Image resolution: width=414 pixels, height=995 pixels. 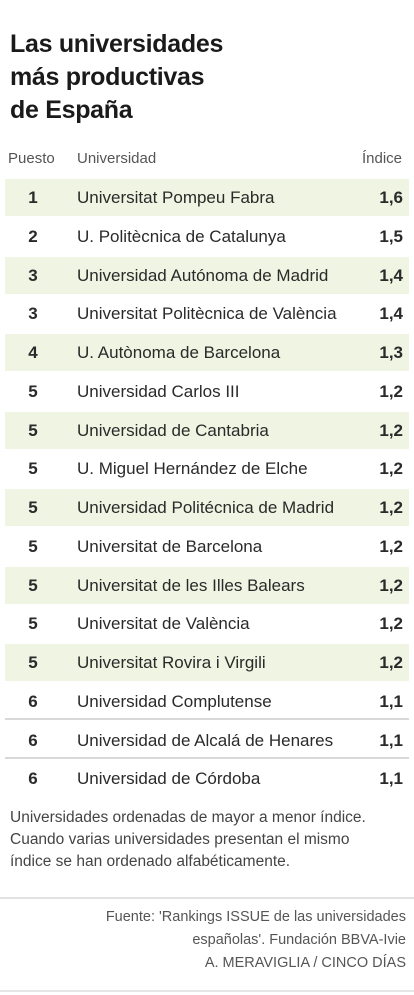 What do you see at coordinates (391, 236) in the screenshot?
I see `index-cell: 1,5` at bounding box center [391, 236].